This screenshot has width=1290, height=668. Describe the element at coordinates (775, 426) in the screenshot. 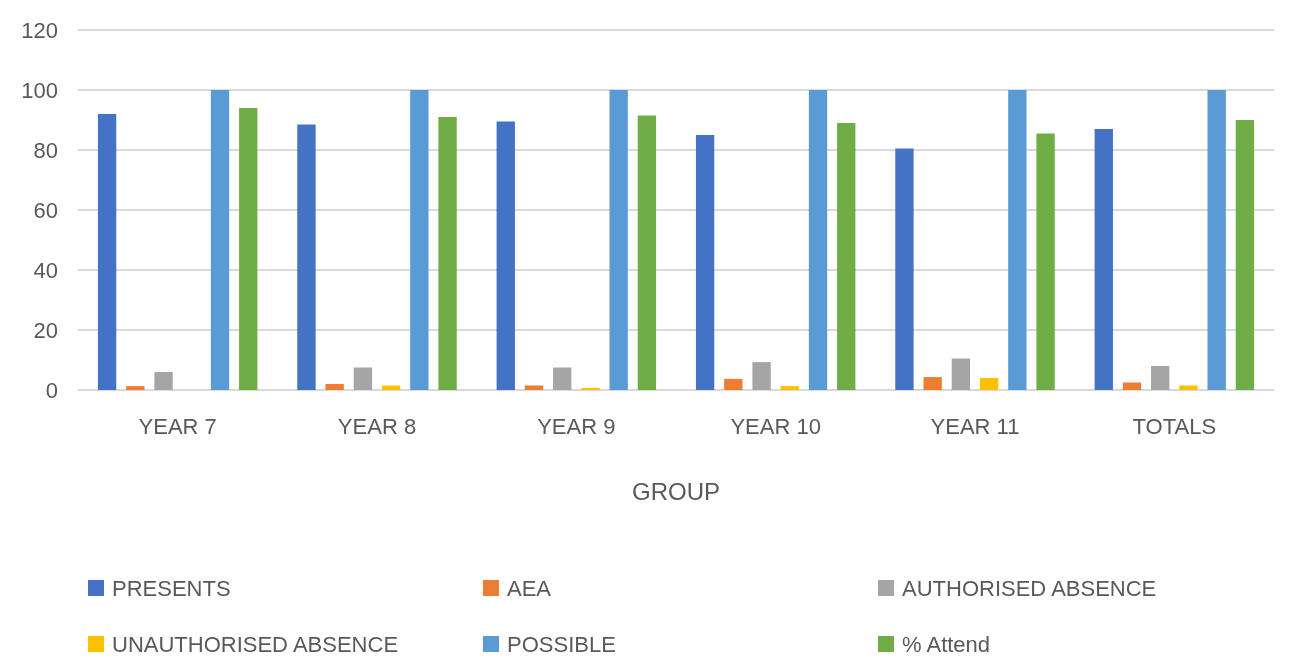

I see `x-tick-label: YEAR 10` at that location.